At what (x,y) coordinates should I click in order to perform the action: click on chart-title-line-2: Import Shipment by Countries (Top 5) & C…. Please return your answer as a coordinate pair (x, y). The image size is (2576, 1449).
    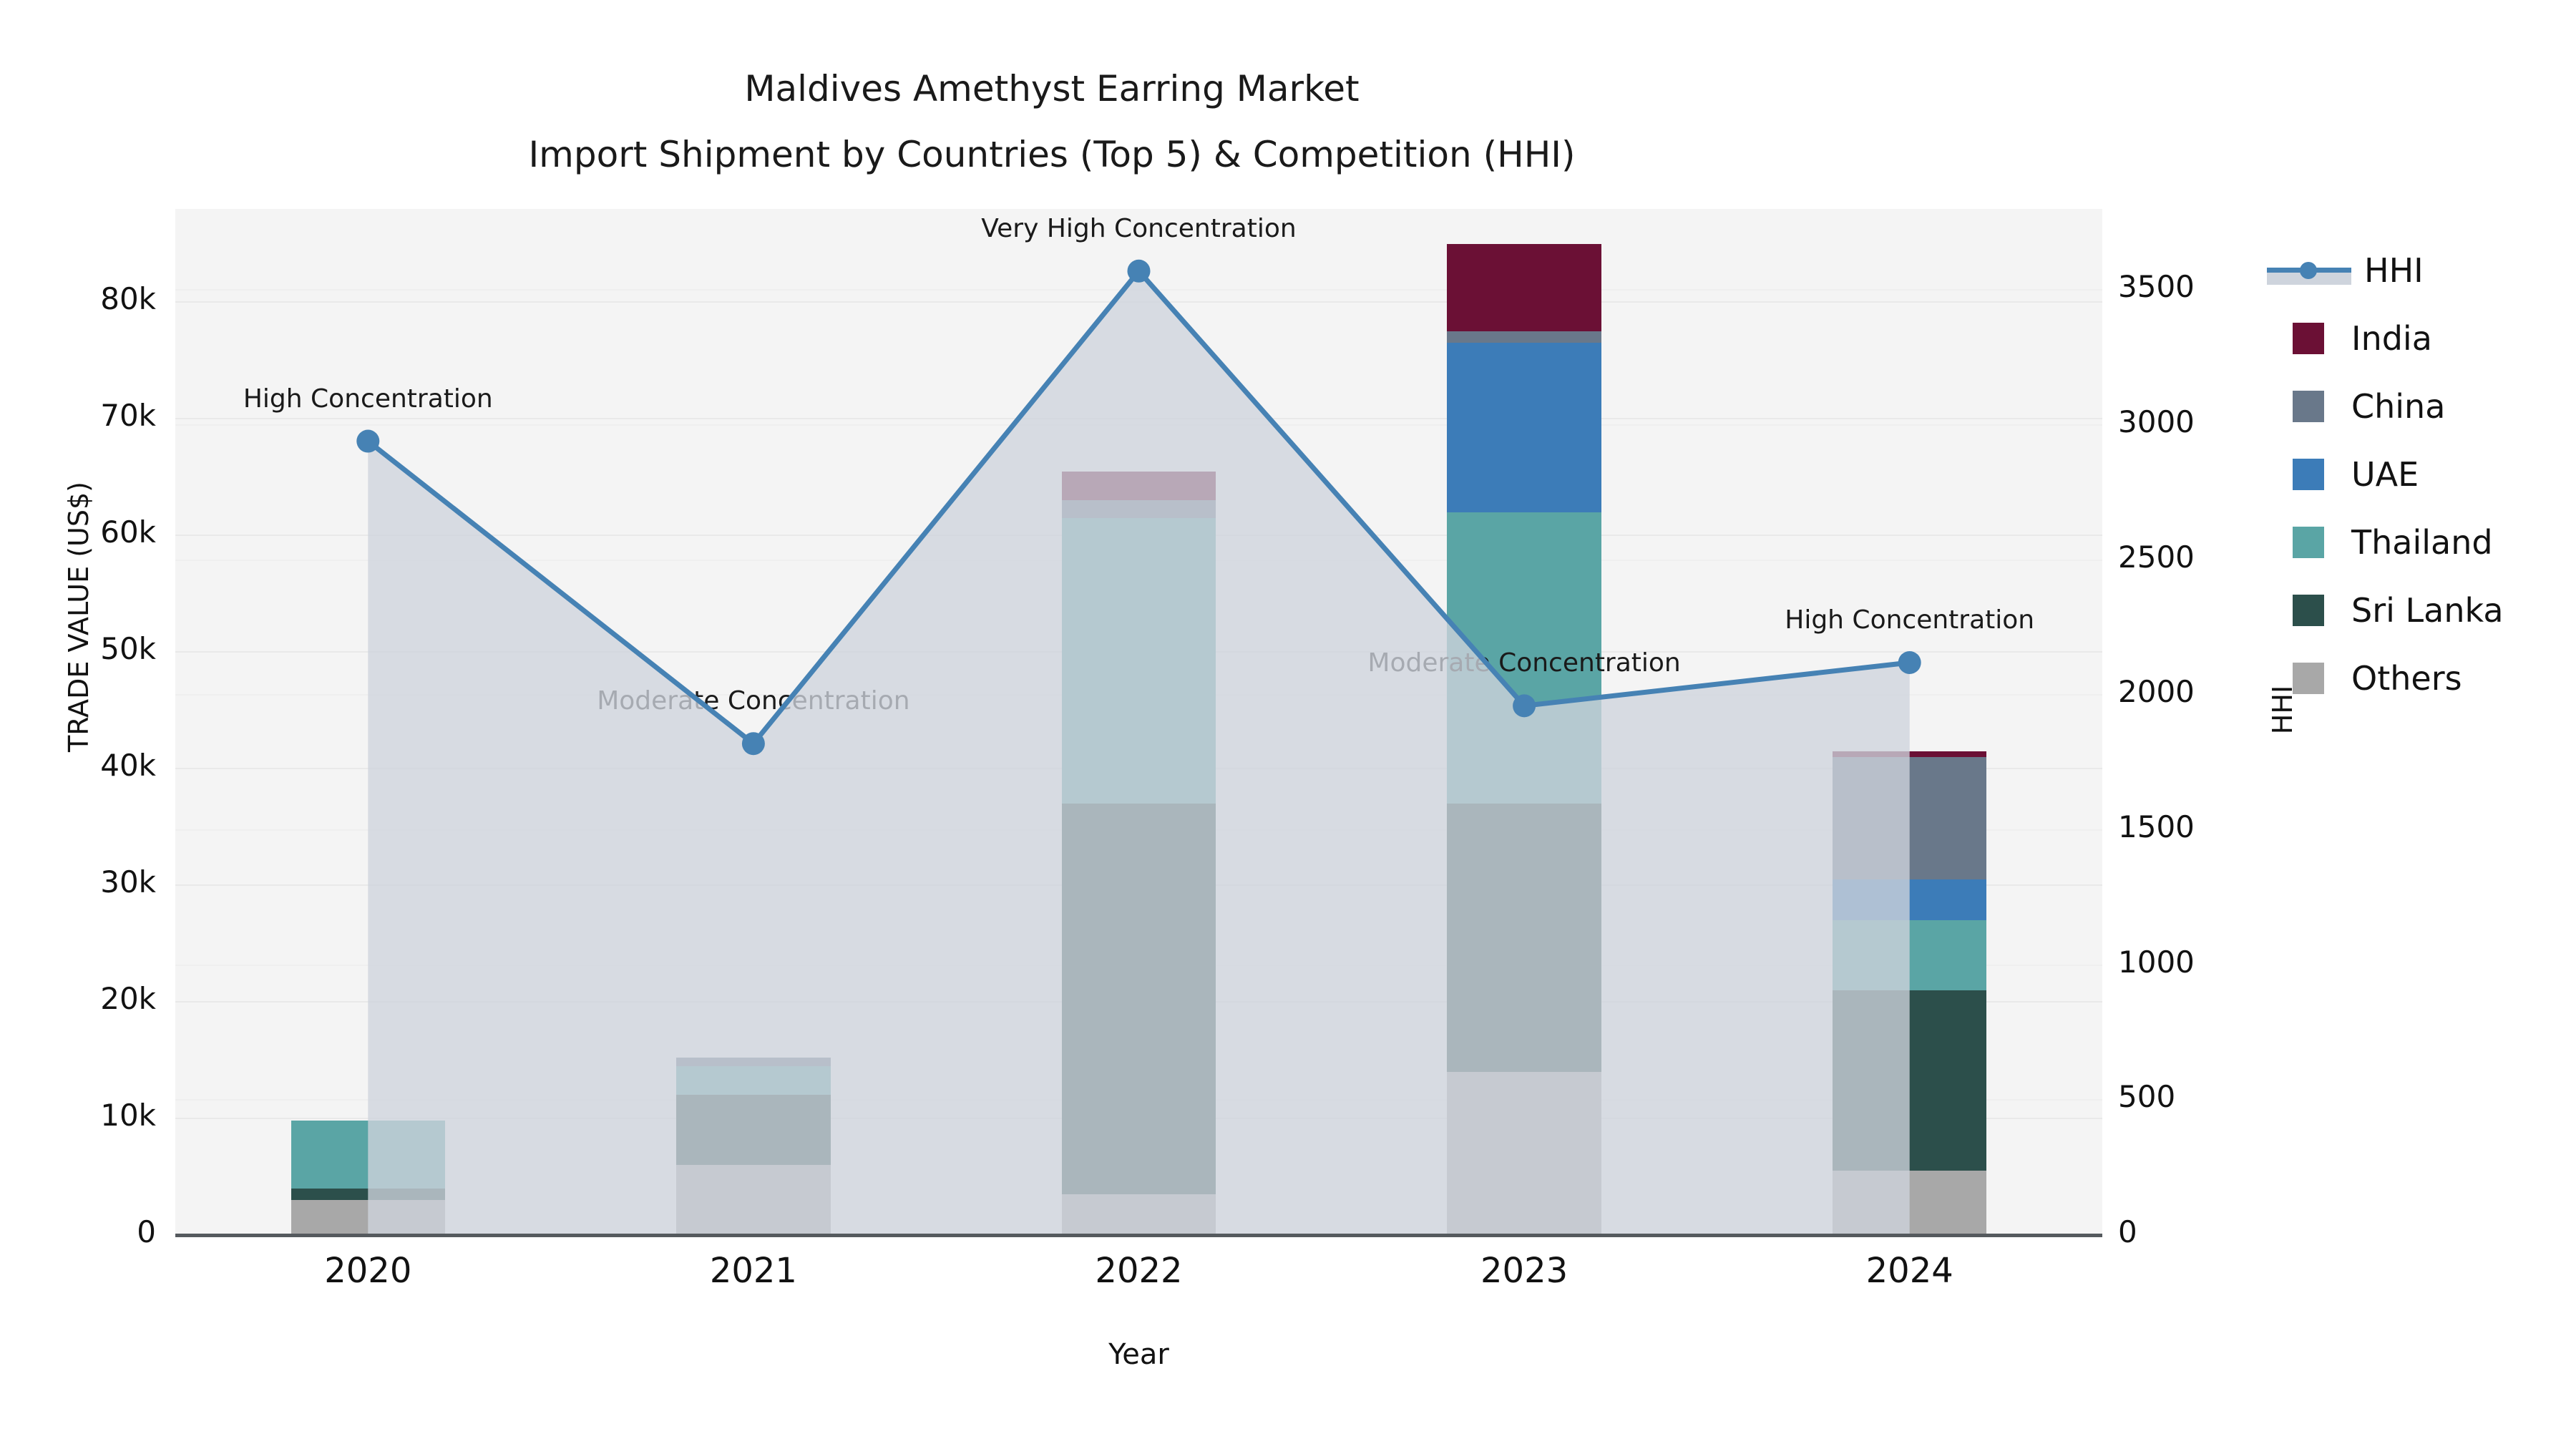
    Looking at the image, I should click on (1052, 154).